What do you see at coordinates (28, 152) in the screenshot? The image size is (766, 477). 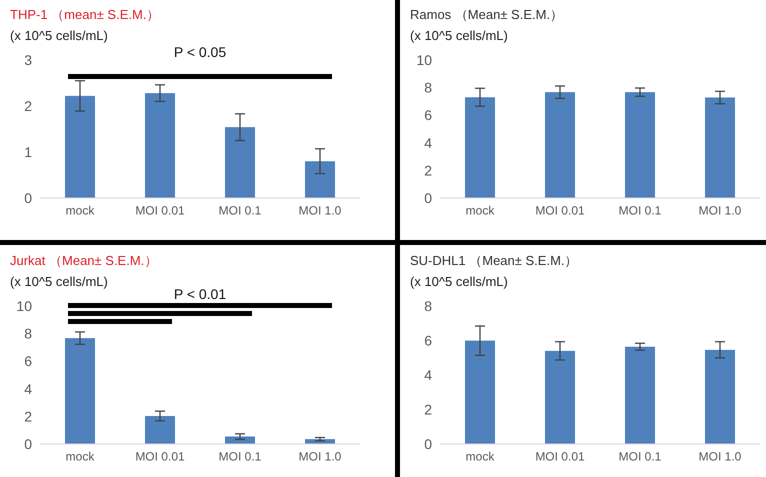 I see `y-tick-label: 1` at bounding box center [28, 152].